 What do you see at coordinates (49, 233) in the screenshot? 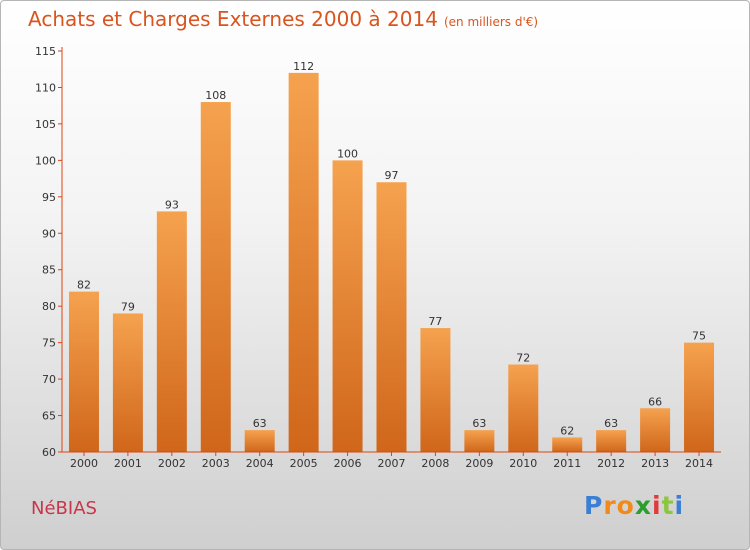
I see `y-tick-label: 90` at bounding box center [49, 233].